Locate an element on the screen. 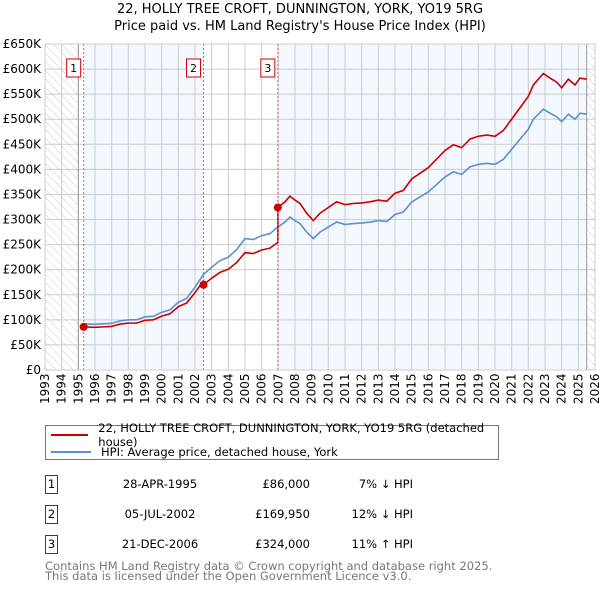 The height and width of the screenshot is (590, 600). x-tick-label: 1995 is located at coordinates (78, 388).